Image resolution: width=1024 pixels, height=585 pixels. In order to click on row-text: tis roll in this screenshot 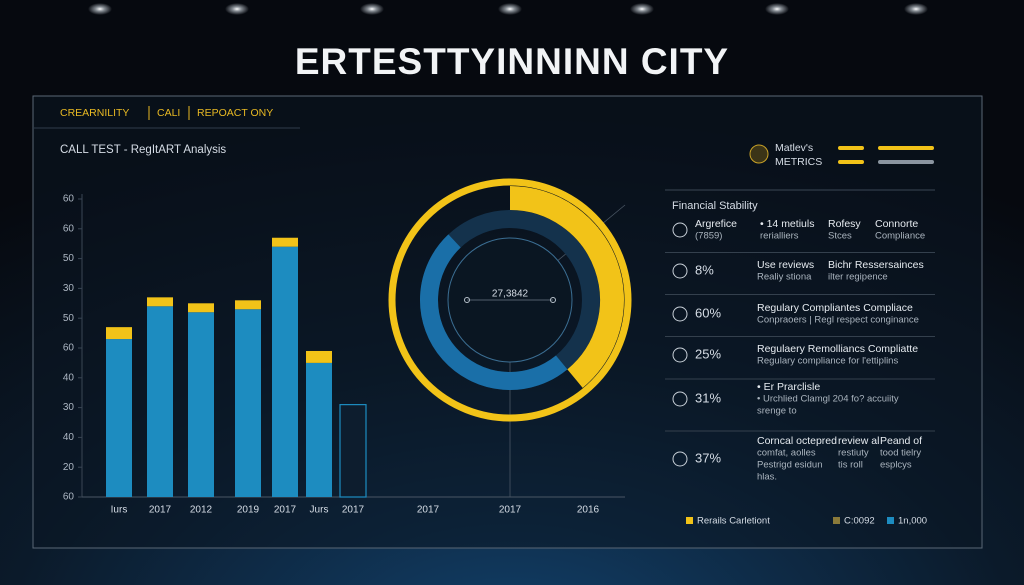, I will do `click(850, 465)`.